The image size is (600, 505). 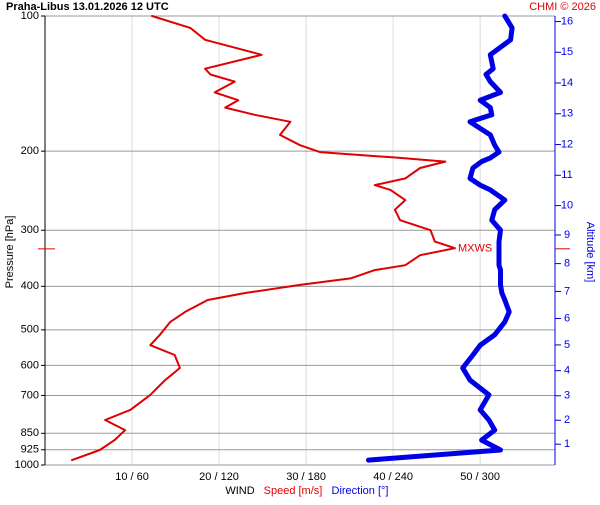 I want to click on y2-axis-label: Altitude [km], so click(x=590, y=252).